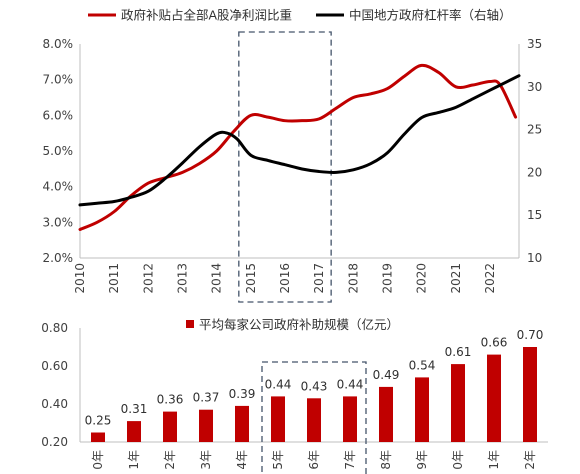  What do you see at coordinates (353, 278) in the screenshot?
I see `x-tick-label: 2018` at bounding box center [353, 278].